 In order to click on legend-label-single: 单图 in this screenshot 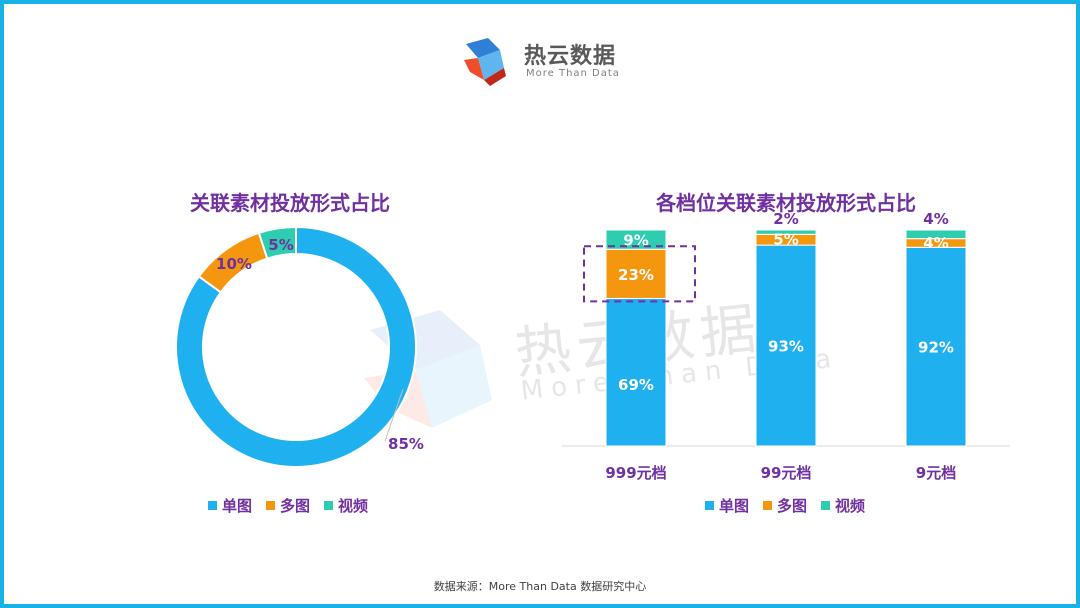, I will do `click(237, 505)`.